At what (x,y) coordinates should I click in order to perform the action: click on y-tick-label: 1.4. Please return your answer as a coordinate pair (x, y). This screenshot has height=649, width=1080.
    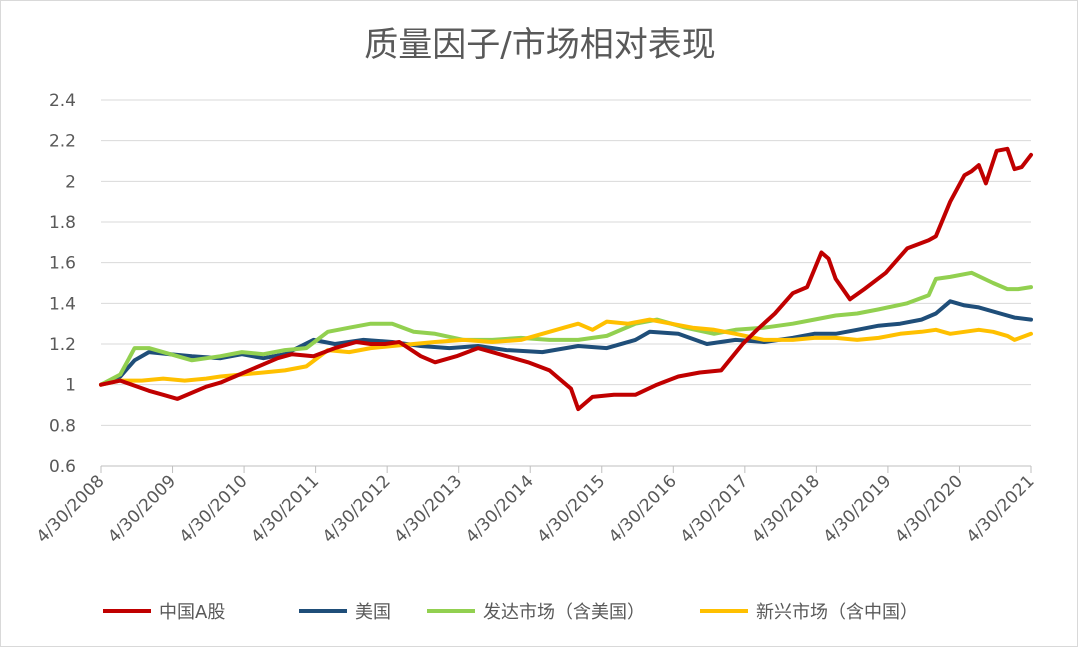
    Looking at the image, I should click on (62, 304).